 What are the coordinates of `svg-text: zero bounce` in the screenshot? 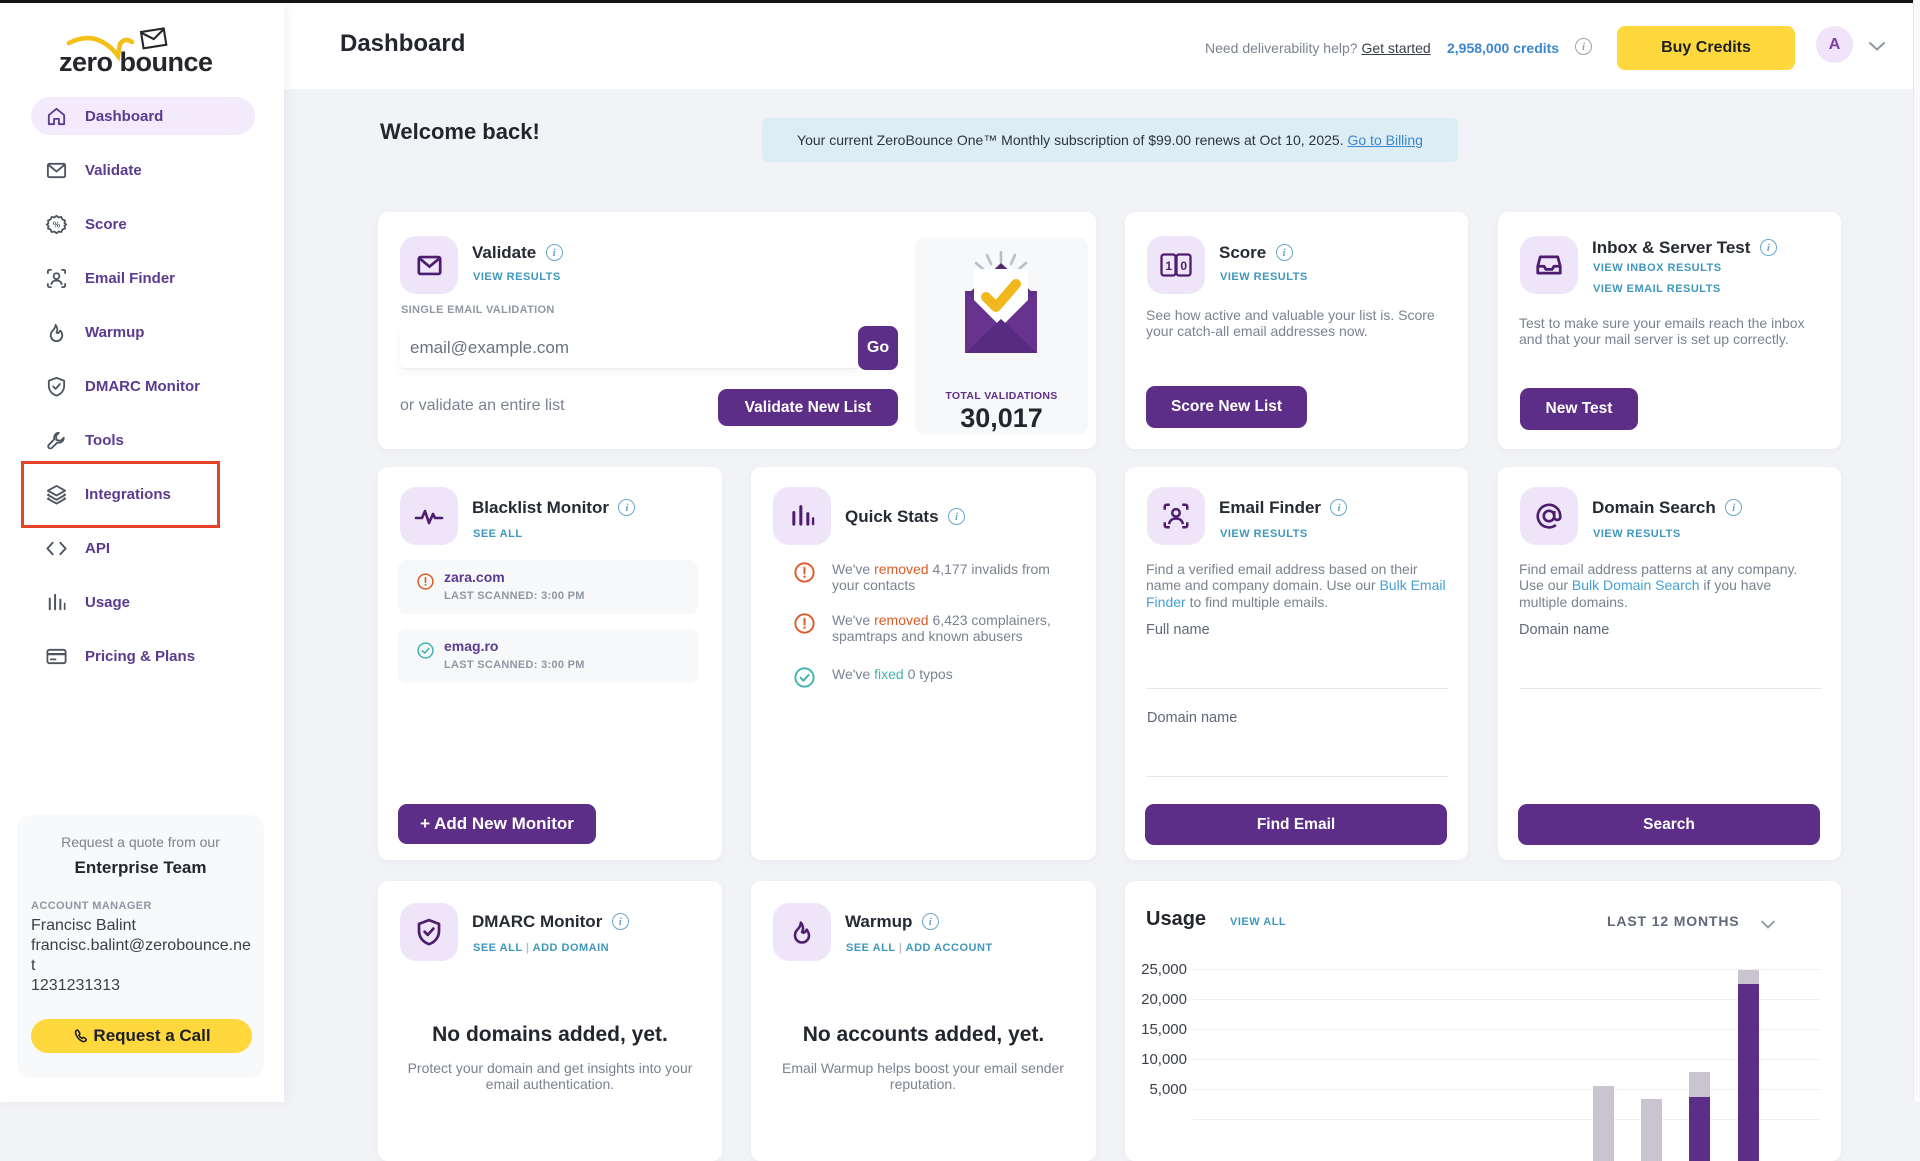 It's located at (136, 61).